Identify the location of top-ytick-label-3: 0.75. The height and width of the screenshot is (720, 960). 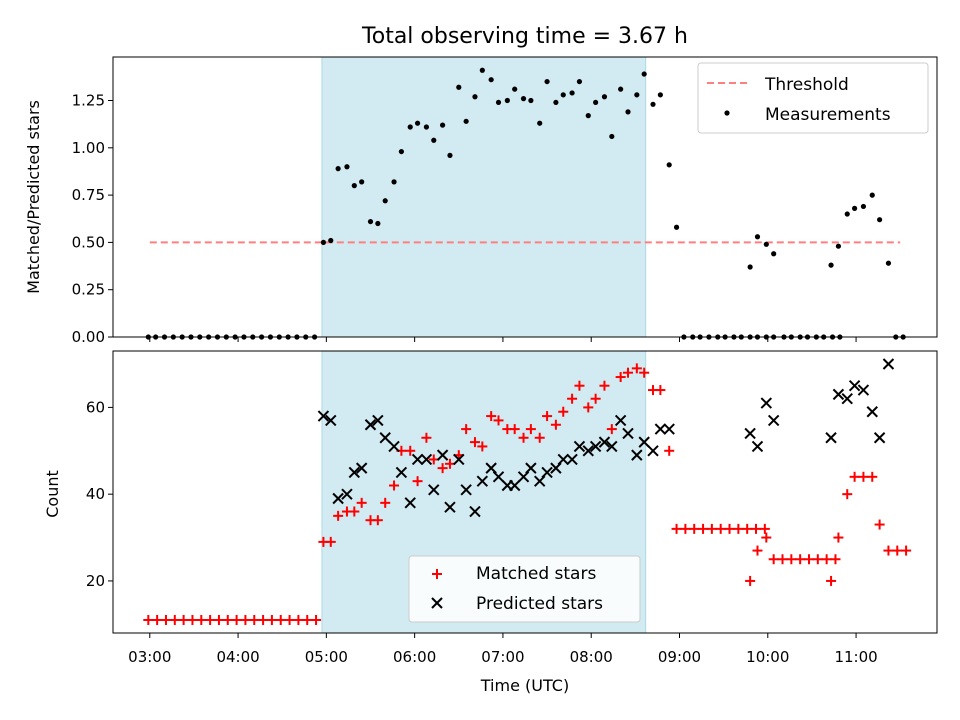
(88, 195).